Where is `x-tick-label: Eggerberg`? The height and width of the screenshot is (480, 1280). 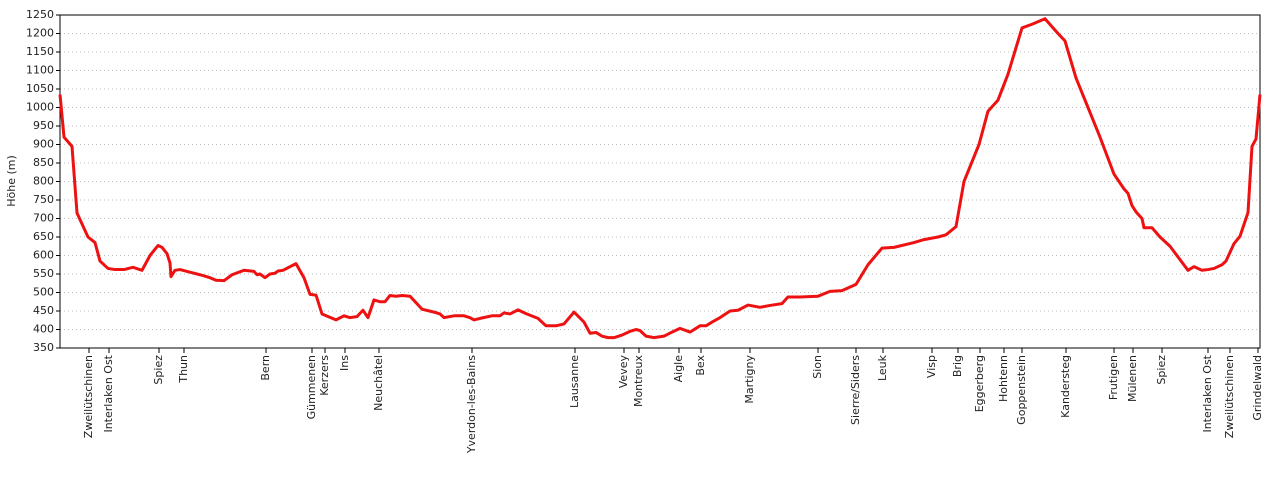
x-tick-label: Eggerberg is located at coordinates (979, 383).